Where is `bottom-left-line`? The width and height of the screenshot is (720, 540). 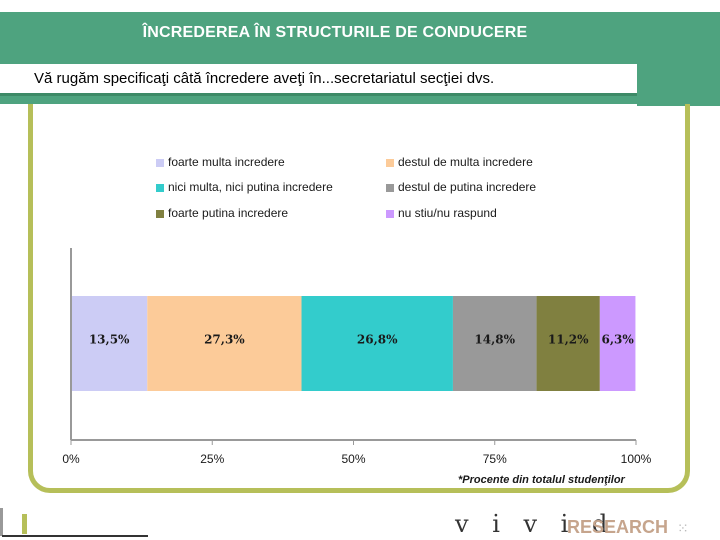 bottom-left-line is located at coordinates (1, 522).